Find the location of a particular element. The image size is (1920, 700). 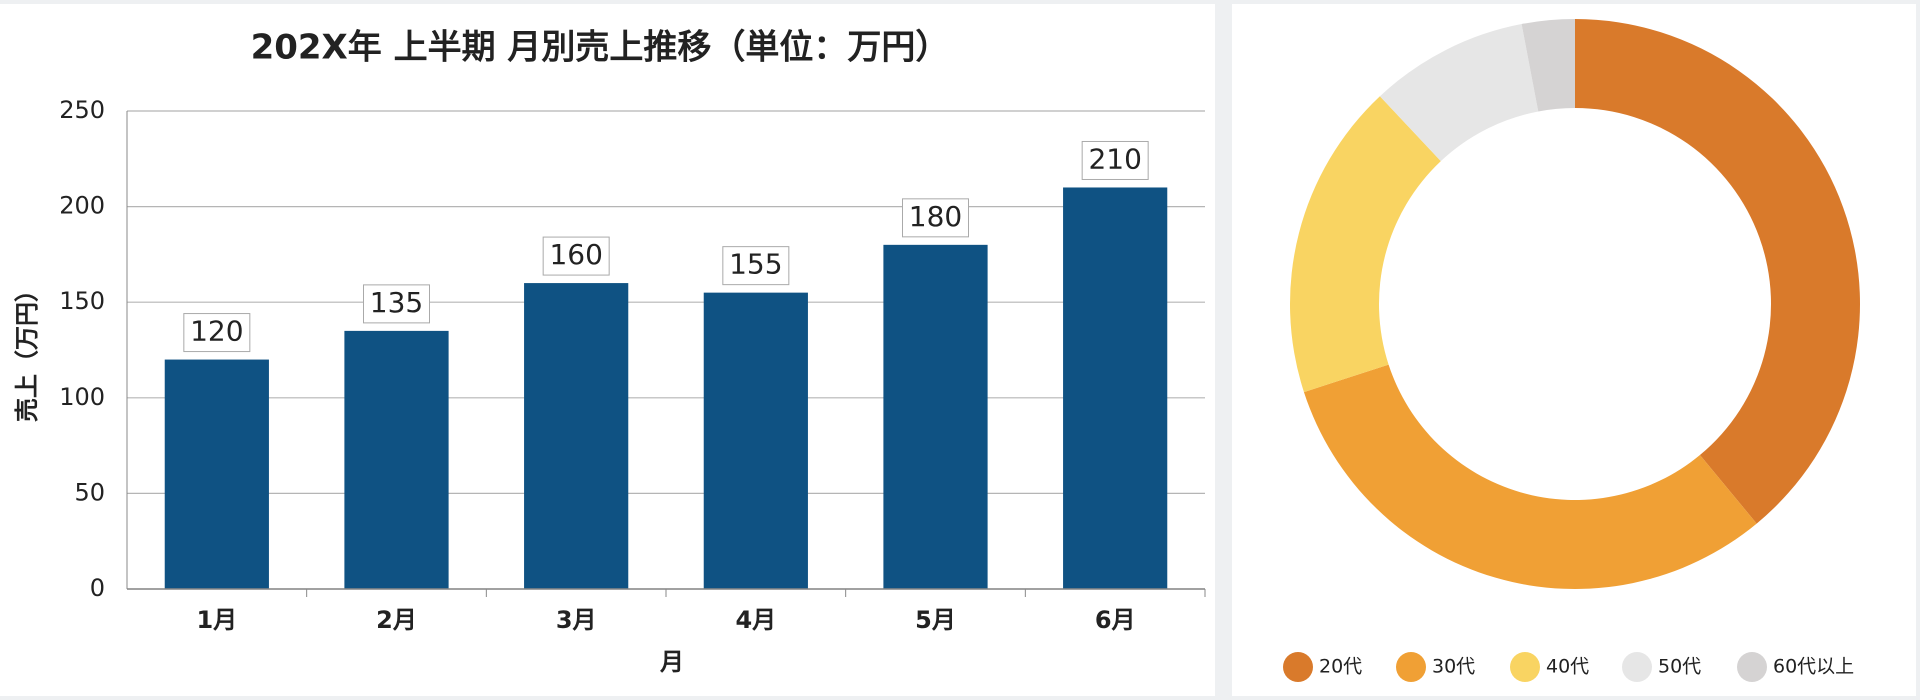

data-label: 180 is located at coordinates (935, 216).